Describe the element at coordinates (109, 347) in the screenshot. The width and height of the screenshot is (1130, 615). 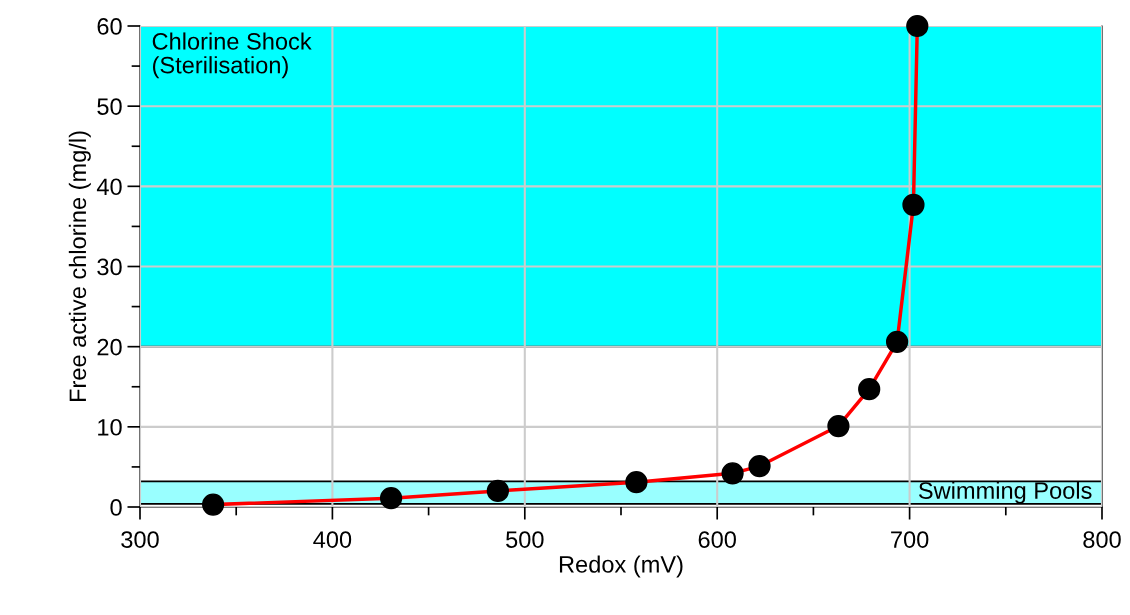
I see `y-tick-label: 20` at that location.